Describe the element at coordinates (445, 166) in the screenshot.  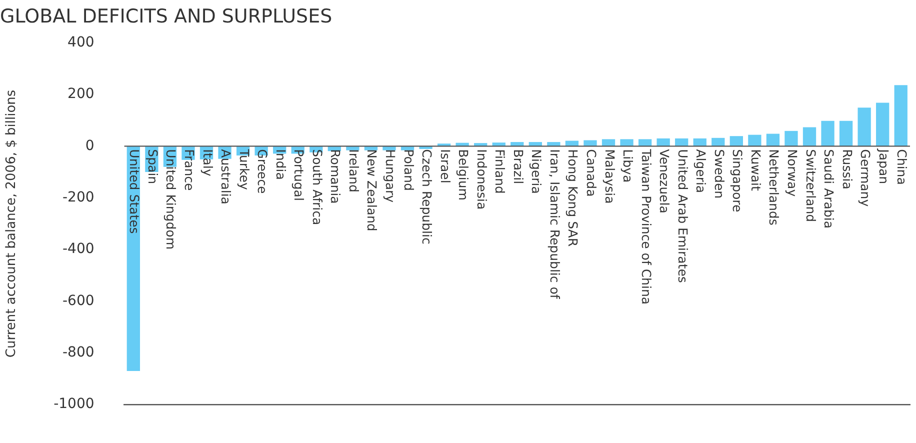
I see `x-tick-label: Israel` at that location.